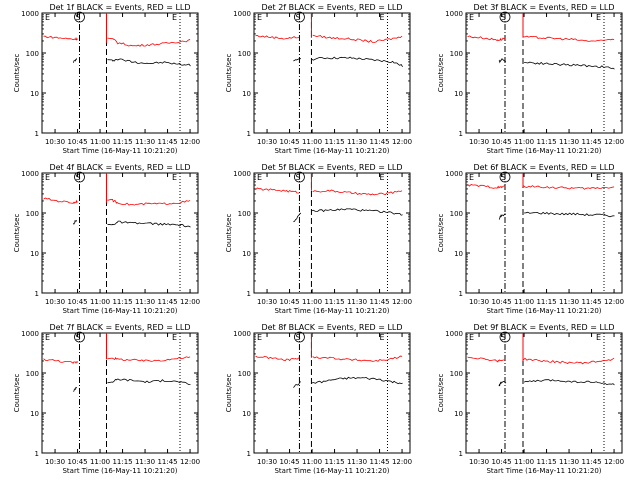 This screenshot has width=640, height=484. What do you see at coordinates (543, 7) in the screenshot?
I see `chart-title: Det 3f BLACK = Events, RED = LLD` at bounding box center [543, 7].